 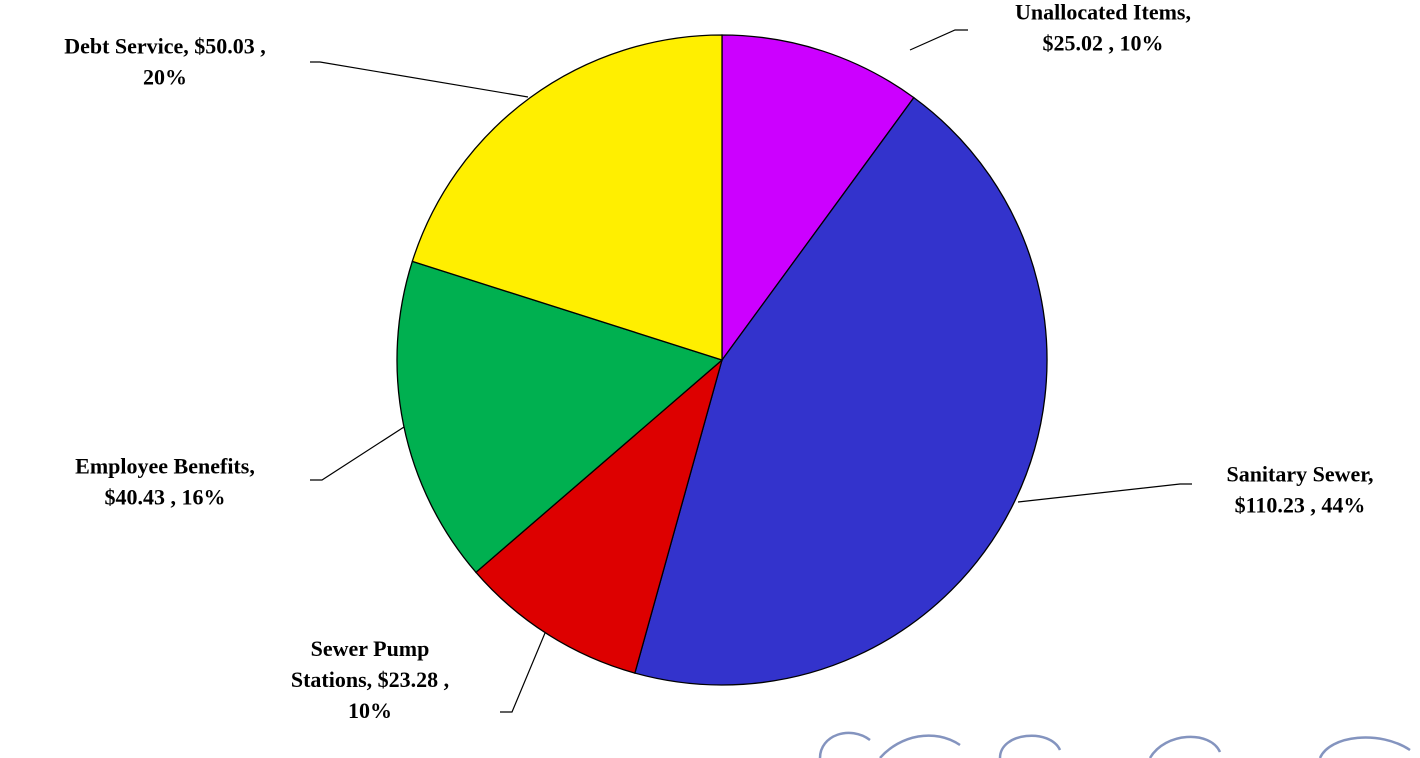 I want to click on leader-line-unallocated-items, so click(x=938, y=40).